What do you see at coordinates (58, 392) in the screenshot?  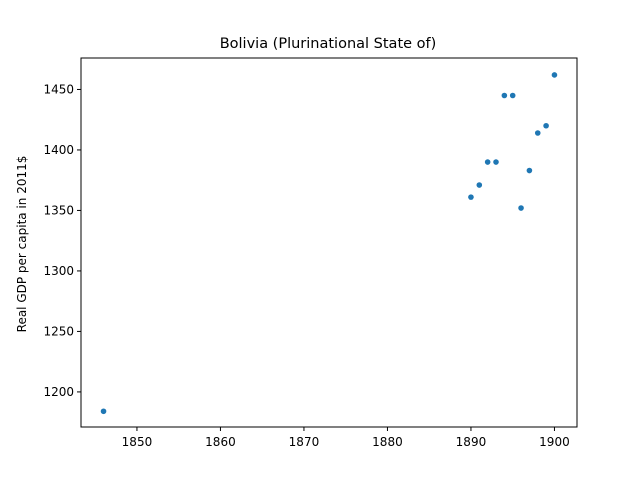 I see `y-tick-label: 1200` at bounding box center [58, 392].